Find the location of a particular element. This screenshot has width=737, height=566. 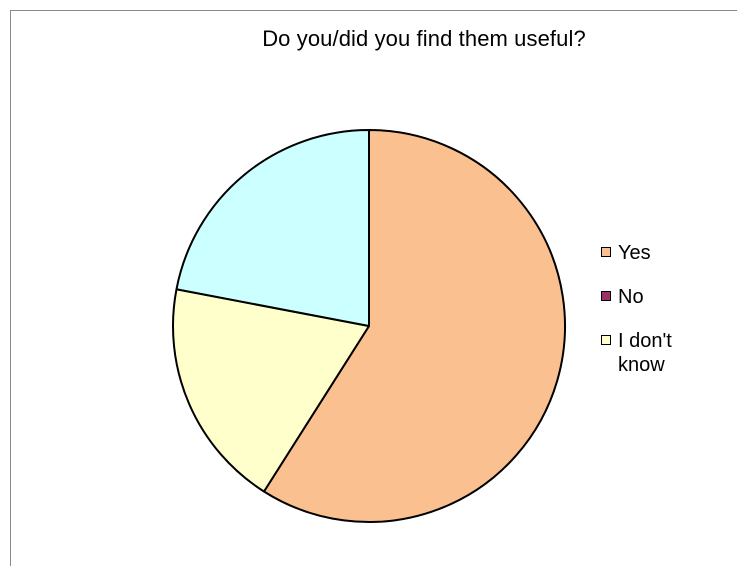

legend-swatch-no is located at coordinates (606, 296).